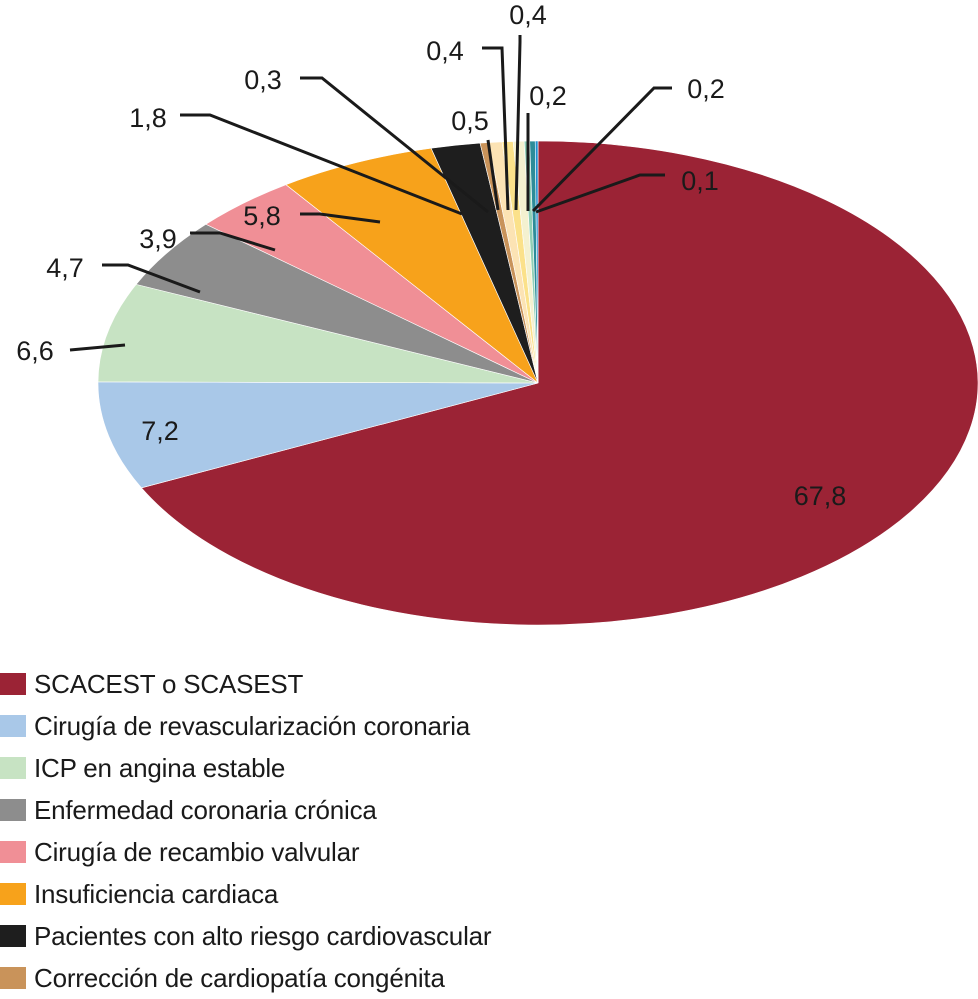 This screenshot has height=999, width=978. I want to click on slice-value-label: 0,5, so click(470, 121).